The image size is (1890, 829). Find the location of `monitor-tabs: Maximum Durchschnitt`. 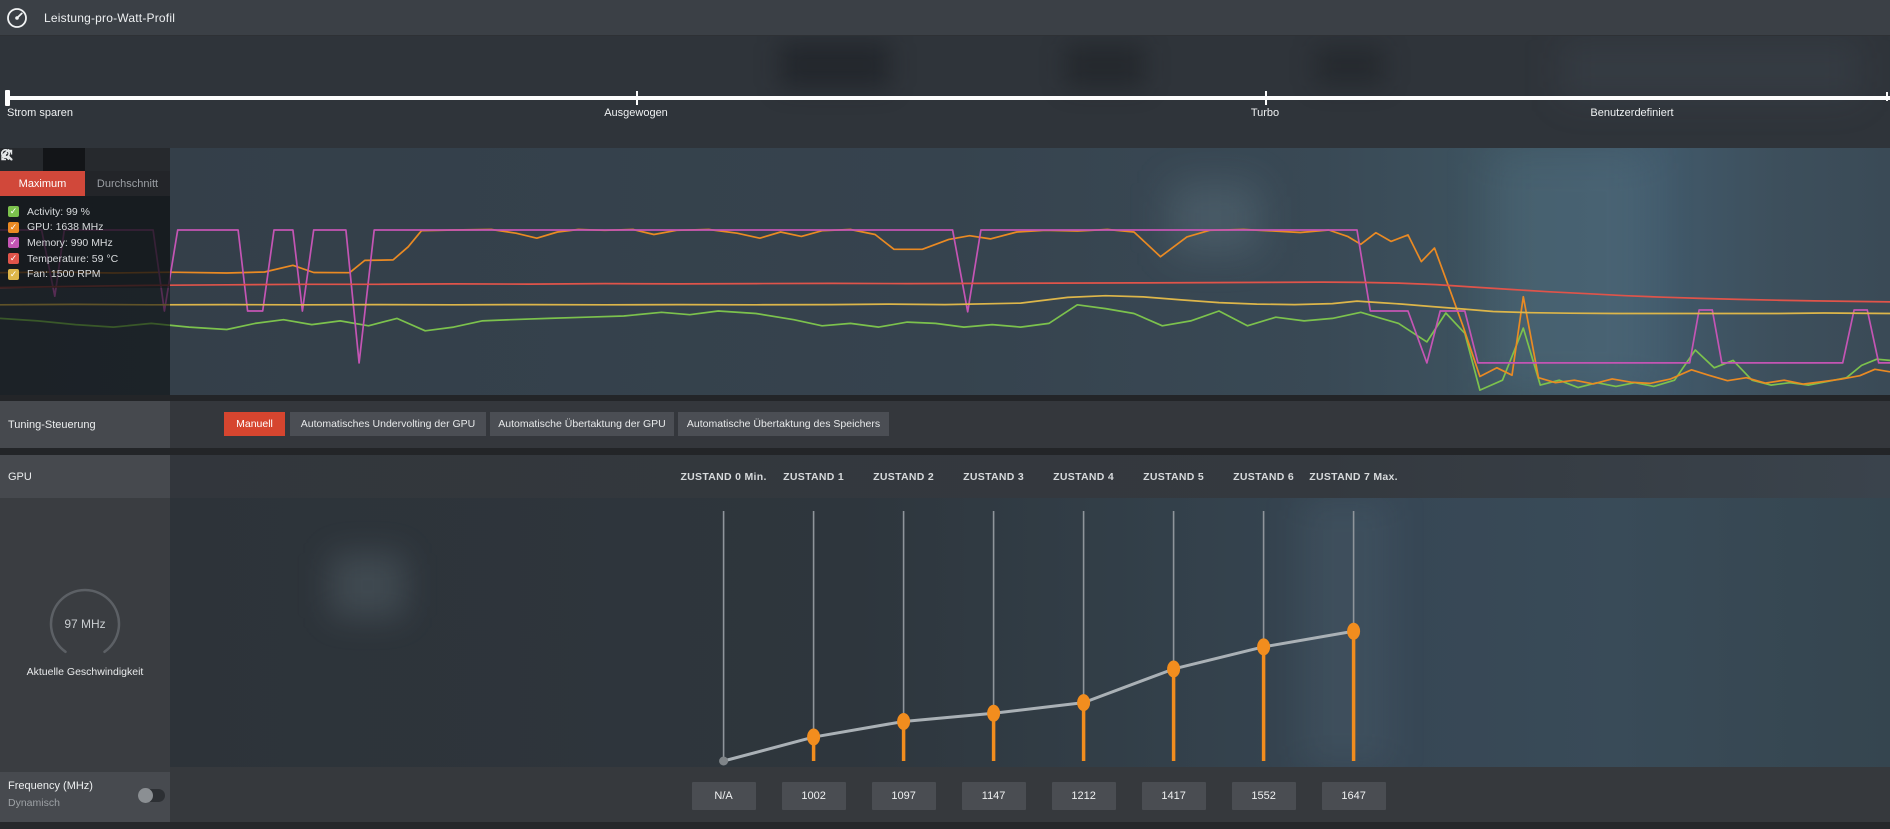

monitor-tabs: Maximum Durchschnitt is located at coordinates (85, 183).